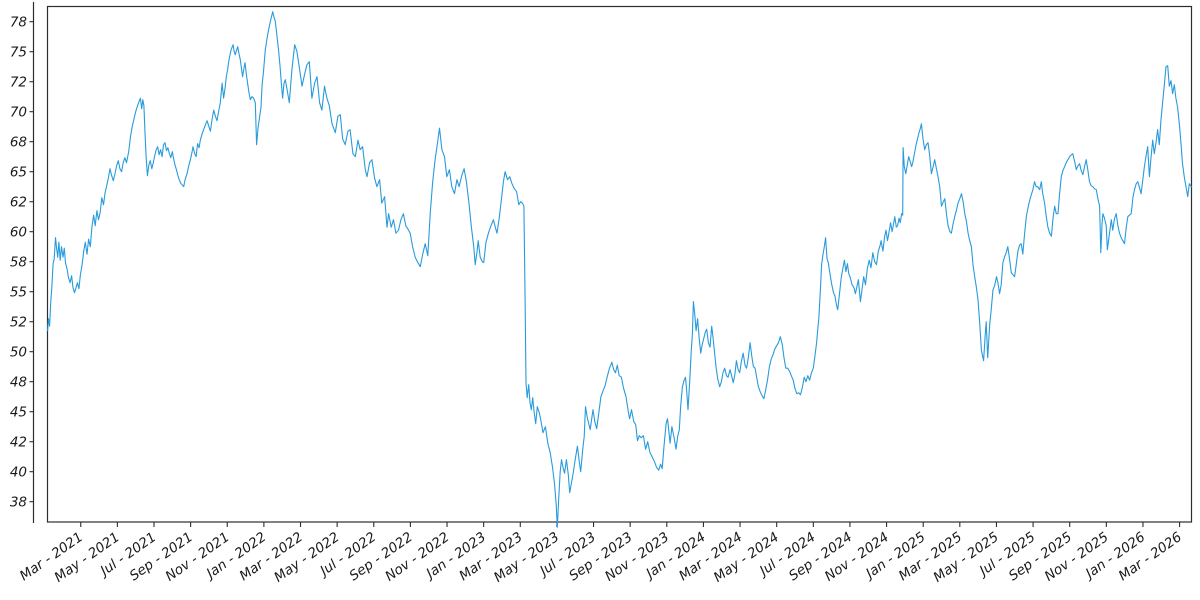 This screenshot has height=600, width=1200. What do you see at coordinates (18, 232) in the screenshot?
I see `y-tick-label: 60` at bounding box center [18, 232].